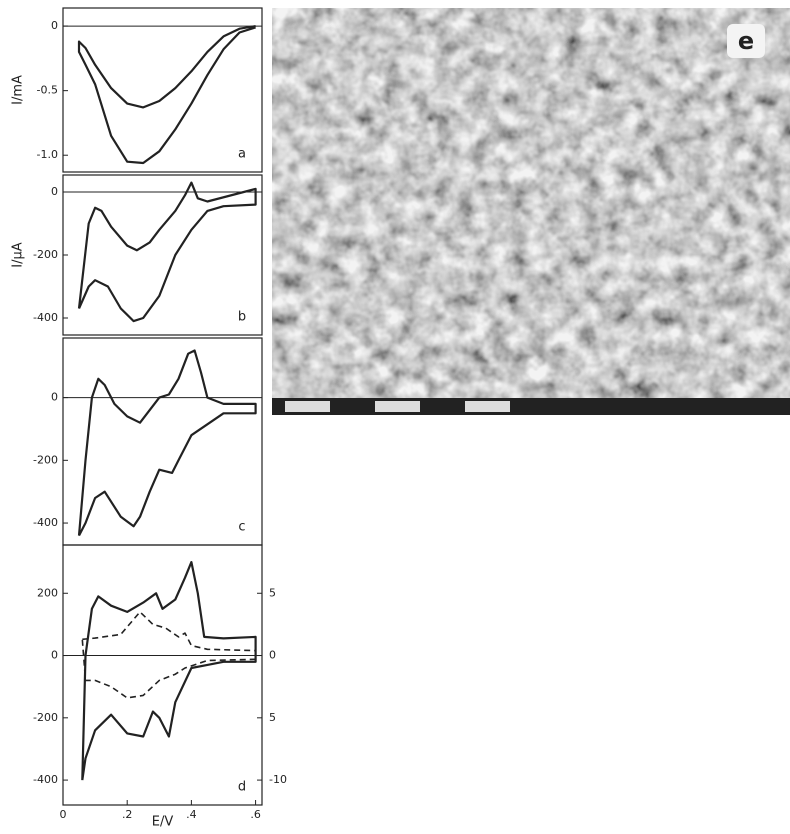 The width and height of the screenshot is (790, 834). I want to click on y-axis-label: I/mA, so click(18, 90).